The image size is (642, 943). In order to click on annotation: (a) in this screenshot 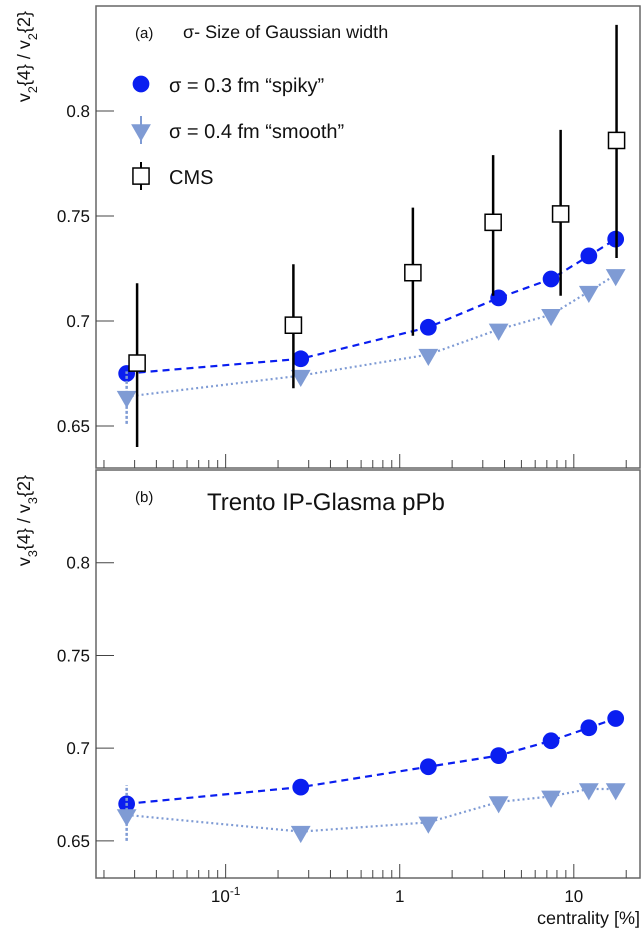, I will do `click(144, 33)`.